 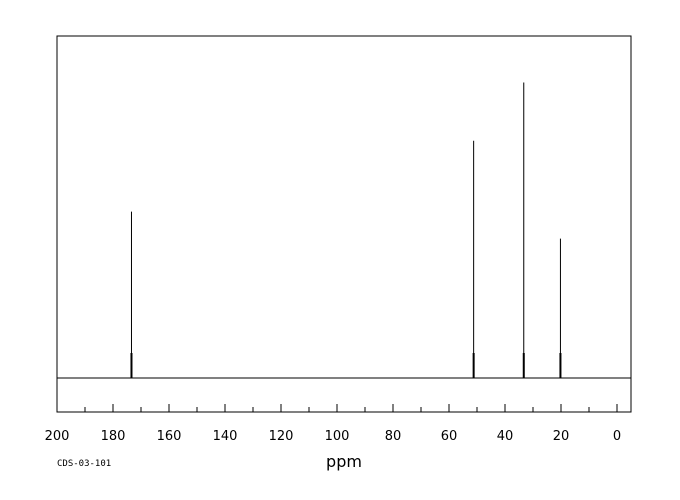 I want to click on x-axis-tick-label: 0, so click(x=617, y=436).